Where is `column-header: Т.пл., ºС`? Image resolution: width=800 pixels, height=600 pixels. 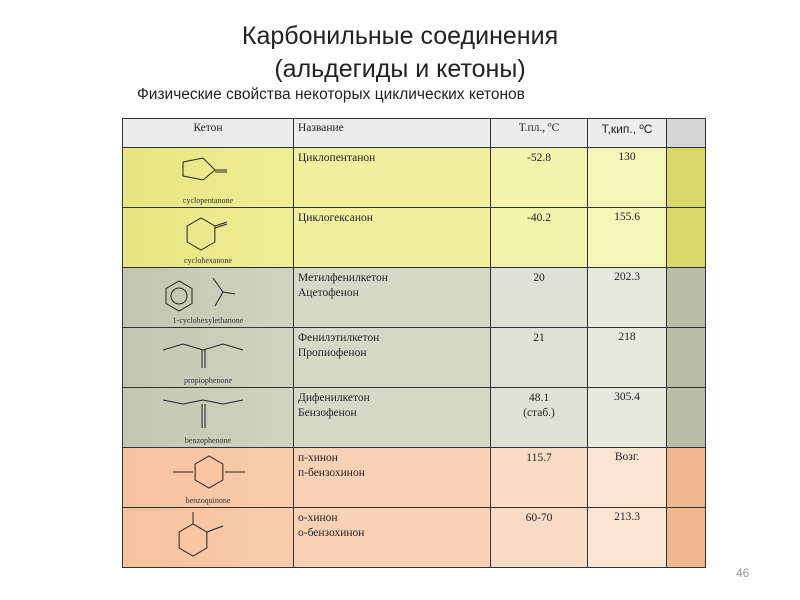 column-header: Т.пл., ºС is located at coordinates (539, 133).